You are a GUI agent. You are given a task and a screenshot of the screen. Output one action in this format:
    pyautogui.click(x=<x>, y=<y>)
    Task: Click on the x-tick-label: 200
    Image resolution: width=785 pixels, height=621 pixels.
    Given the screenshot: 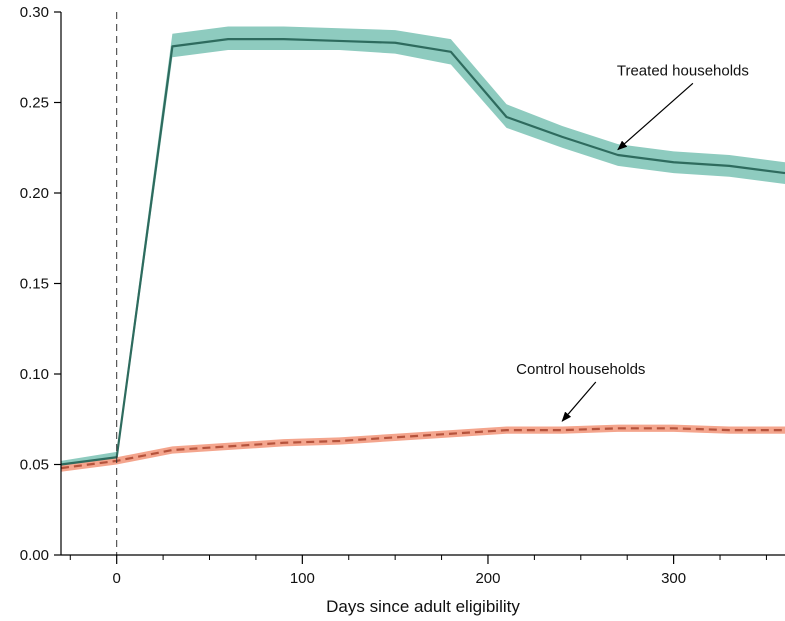 What is the action you would take?
    pyautogui.click(x=487, y=578)
    